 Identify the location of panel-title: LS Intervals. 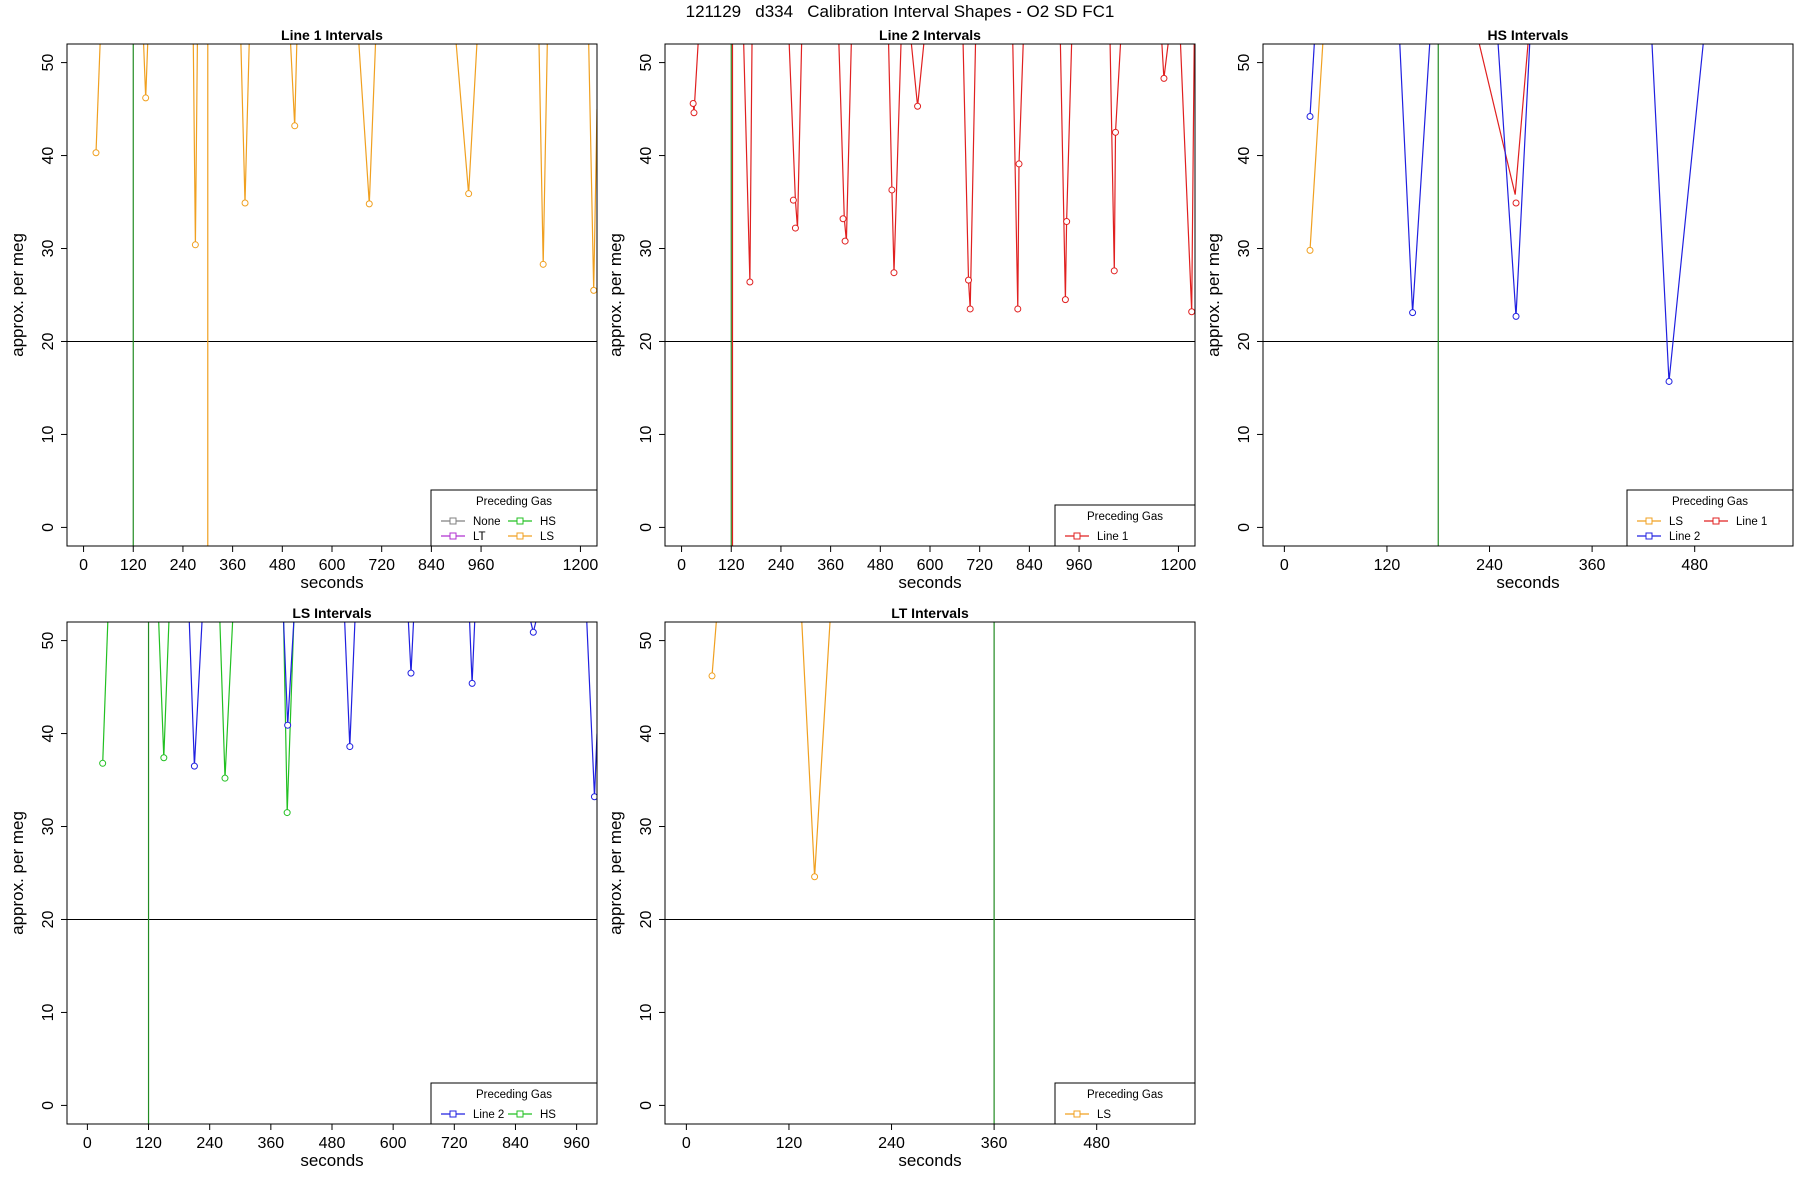
(332, 613).